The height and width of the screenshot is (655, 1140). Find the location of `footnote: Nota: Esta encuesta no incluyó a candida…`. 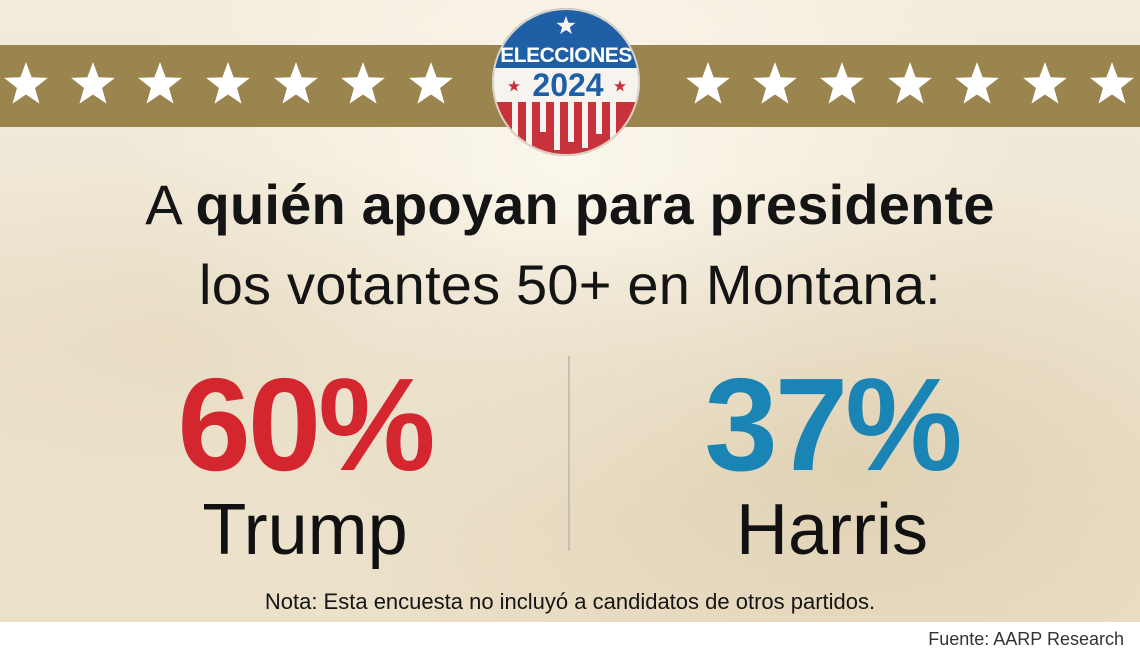

footnote: Nota: Esta encuesta no incluyó a candida… is located at coordinates (570, 601).